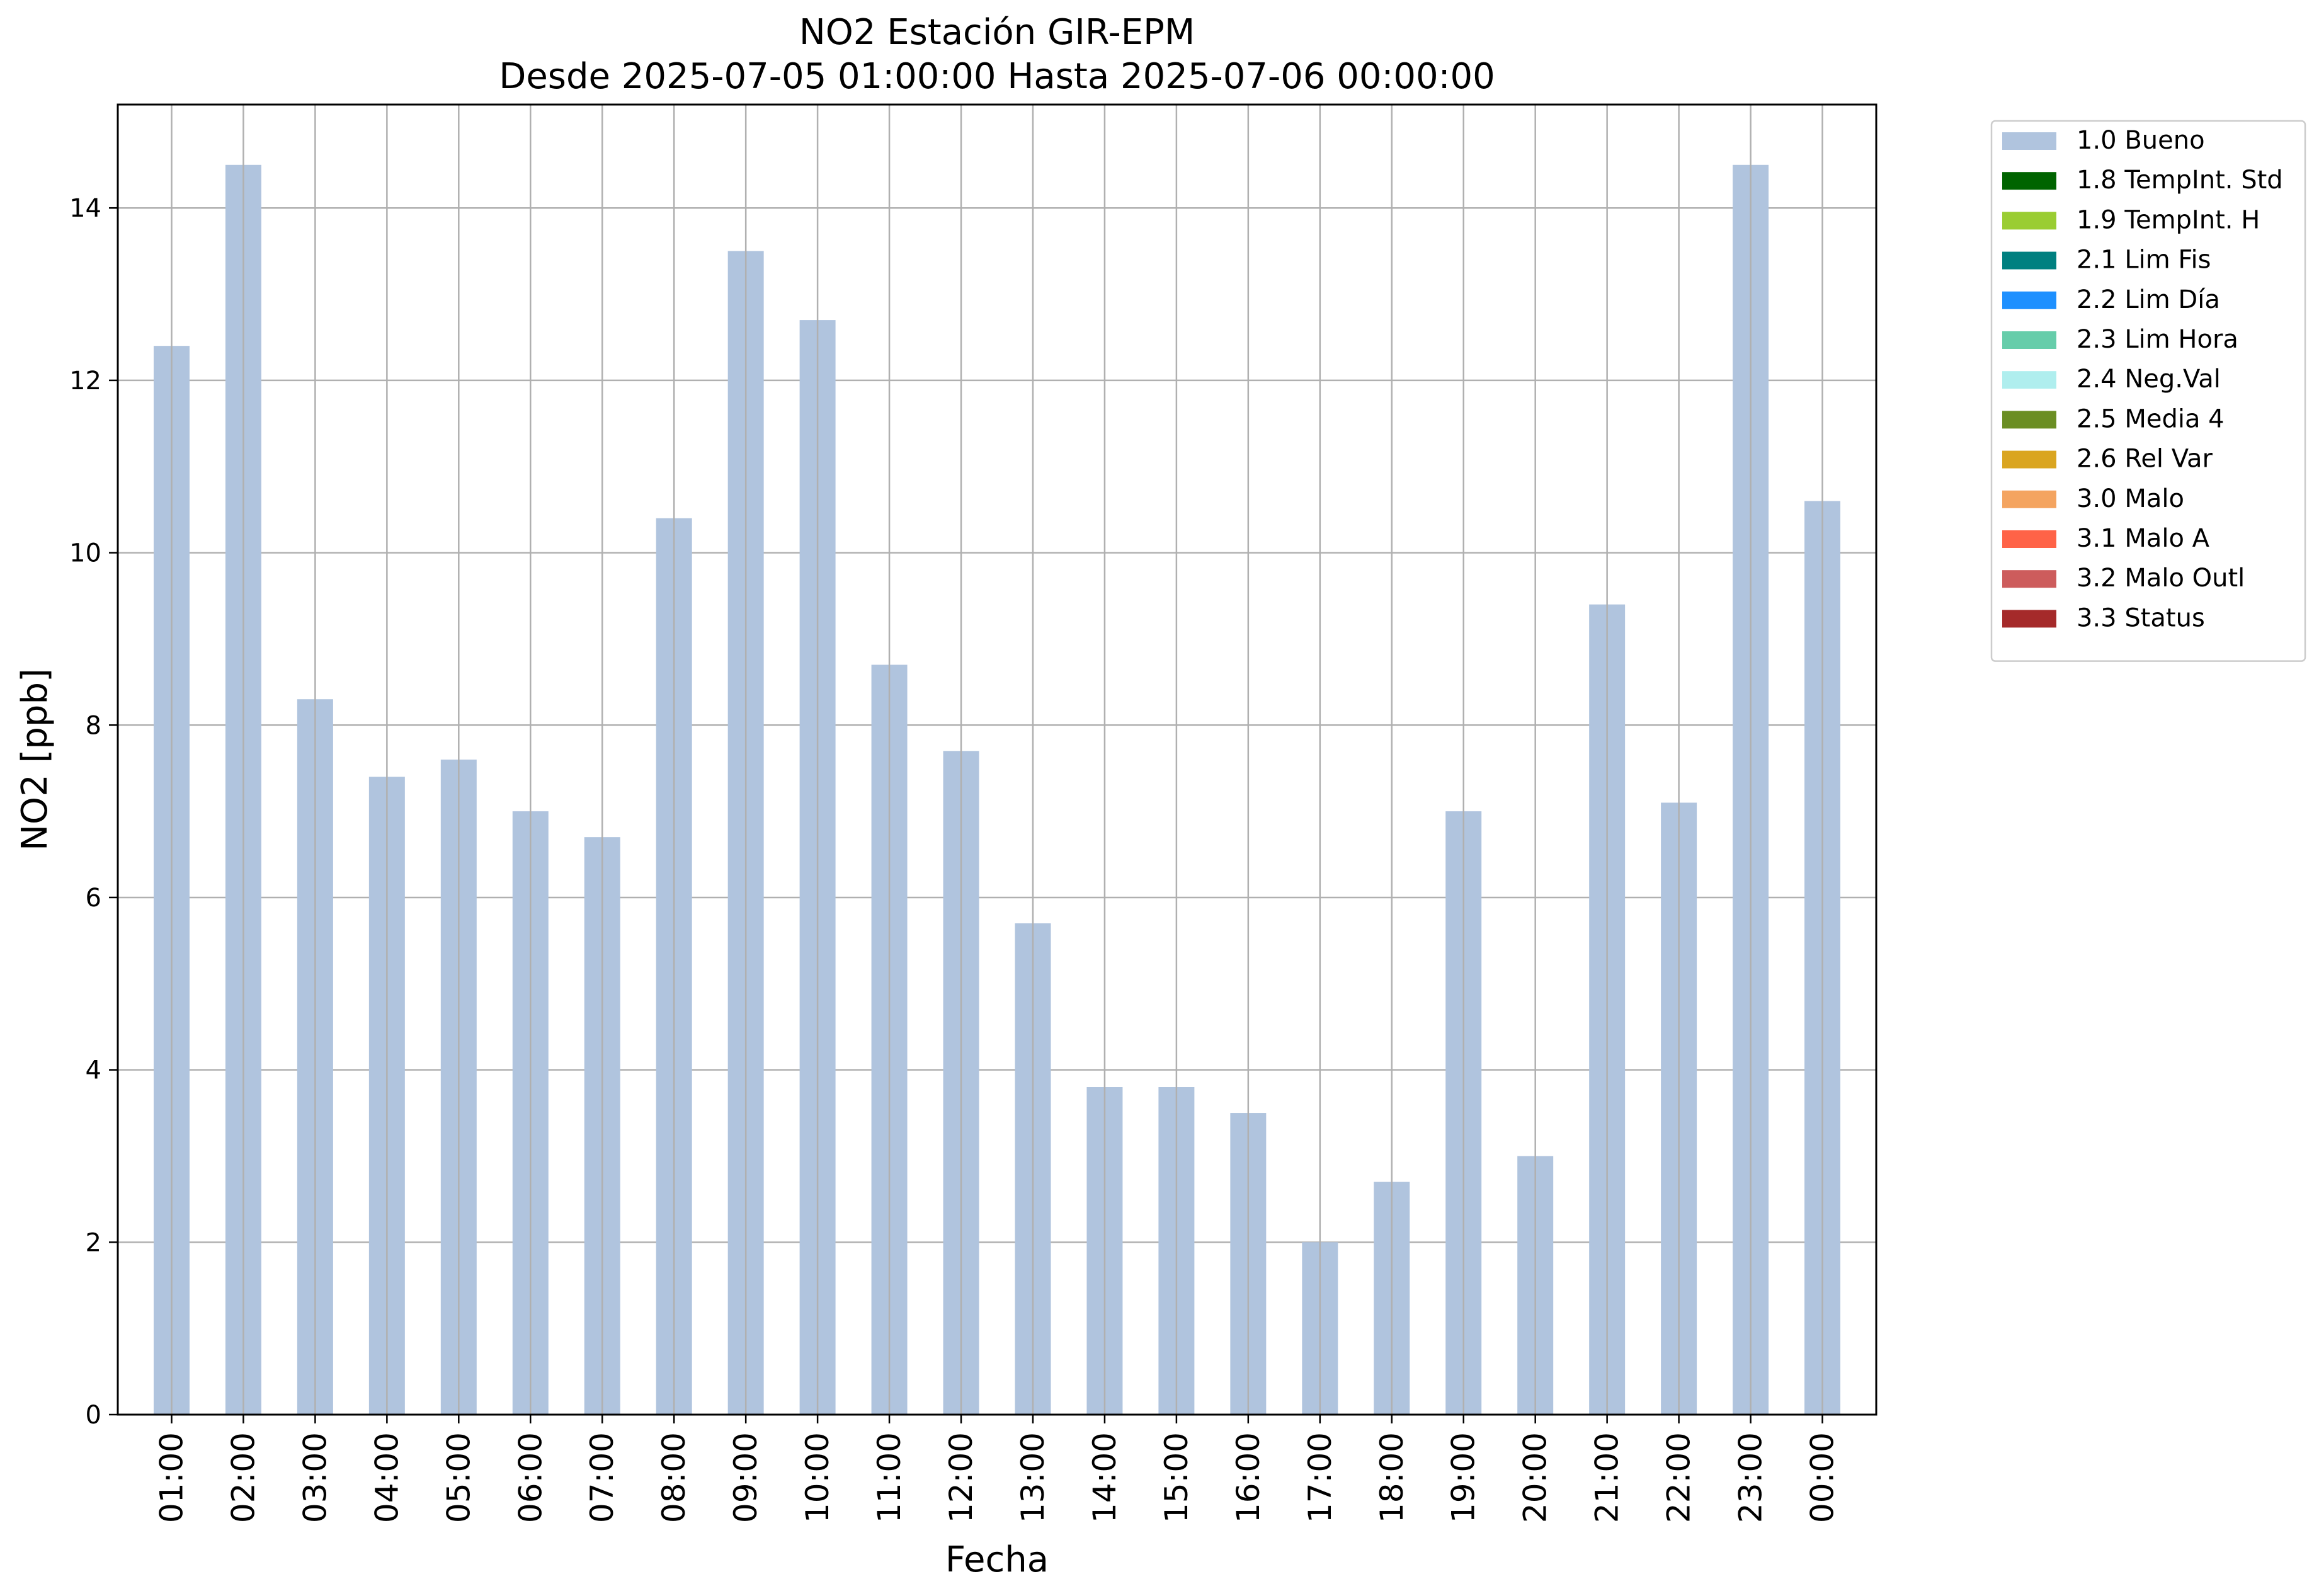 The image size is (2319, 1596). What do you see at coordinates (2144, 260) in the screenshot?
I see `legend-label: 2.1 Lim Fis` at bounding box center [2144, 260].